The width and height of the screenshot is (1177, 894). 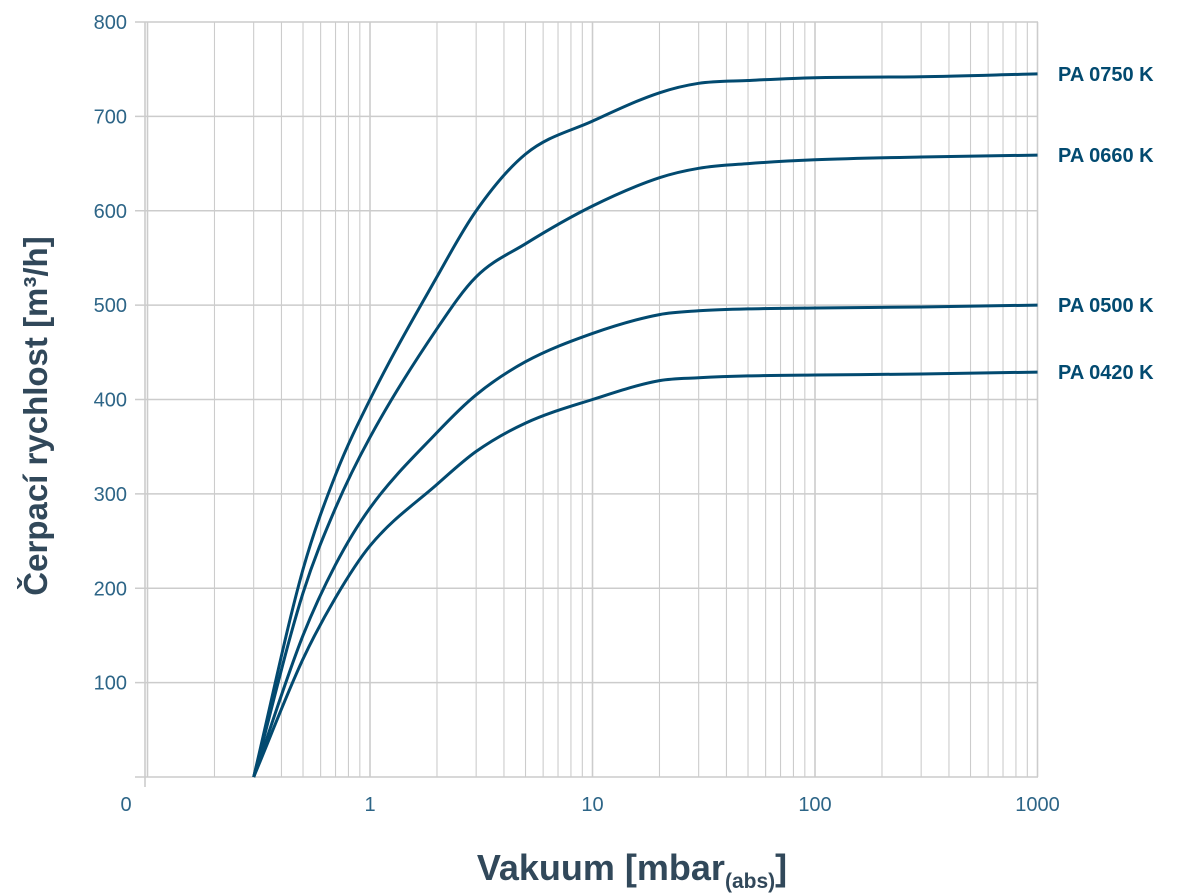 I want to click on y-axis-title: Čerpací rychlost [m³/h], so click(x=35, y=415).